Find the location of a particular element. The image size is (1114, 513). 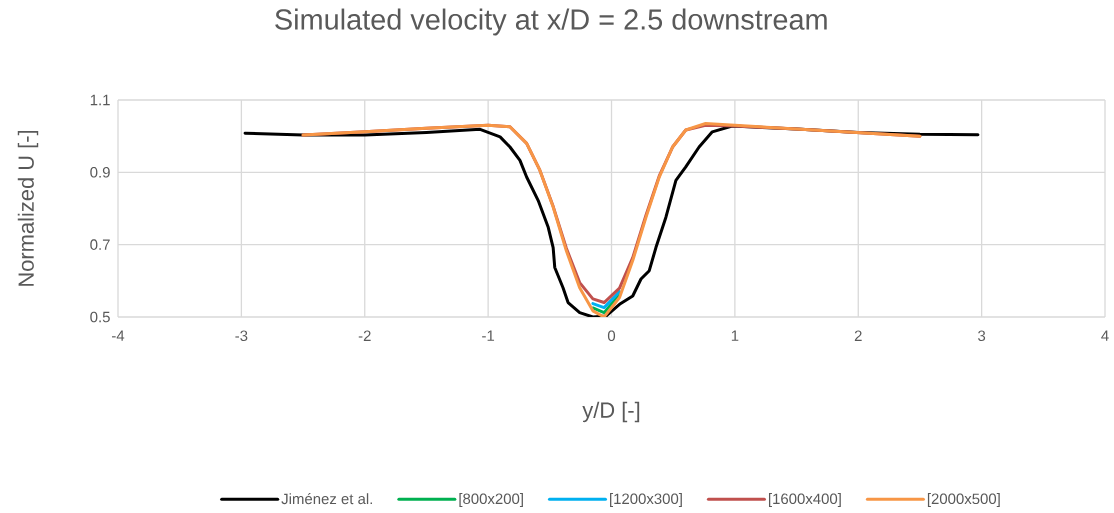

x-tick-label: 0 is located at coordinates (611, 336).